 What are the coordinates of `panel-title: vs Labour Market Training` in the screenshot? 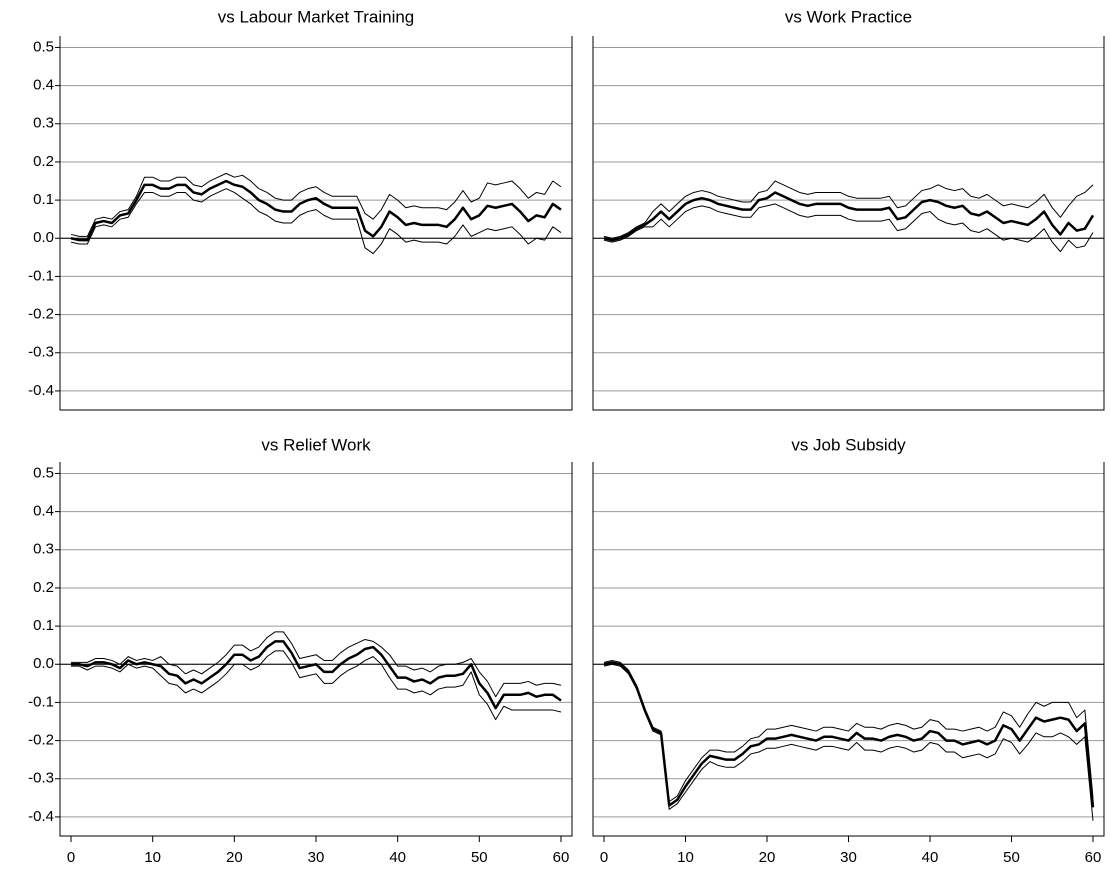 It's located at (316, 16).